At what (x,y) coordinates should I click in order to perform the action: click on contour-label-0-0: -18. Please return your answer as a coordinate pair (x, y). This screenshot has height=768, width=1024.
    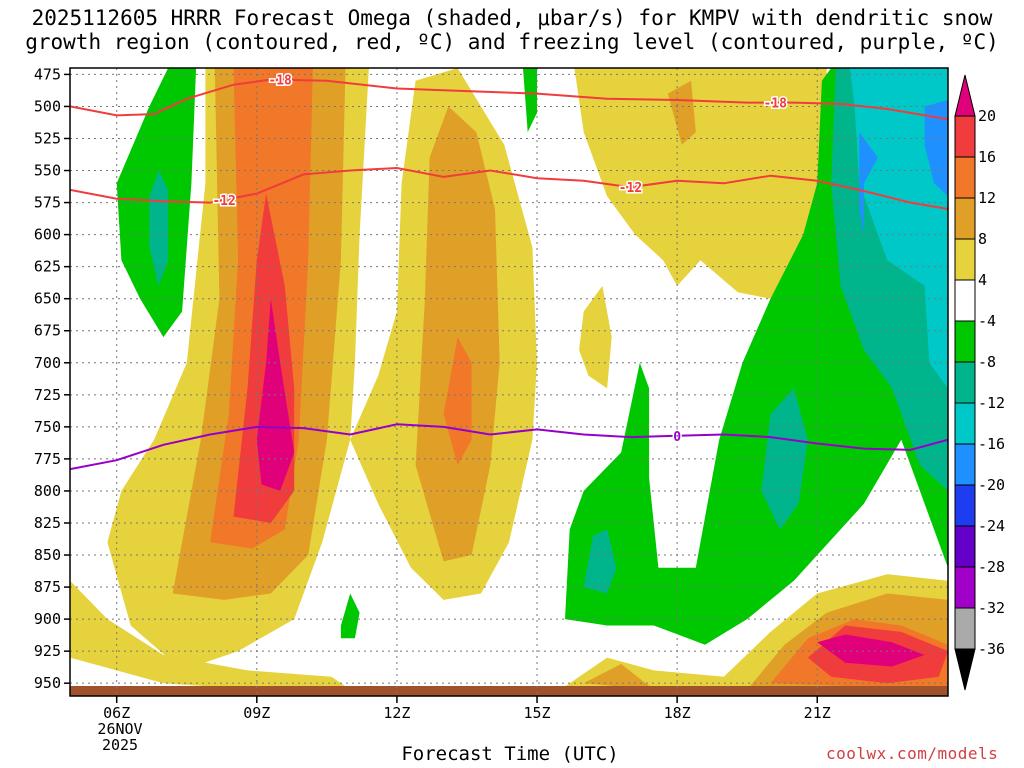
    Looking at the image, I should click on (280, 81).